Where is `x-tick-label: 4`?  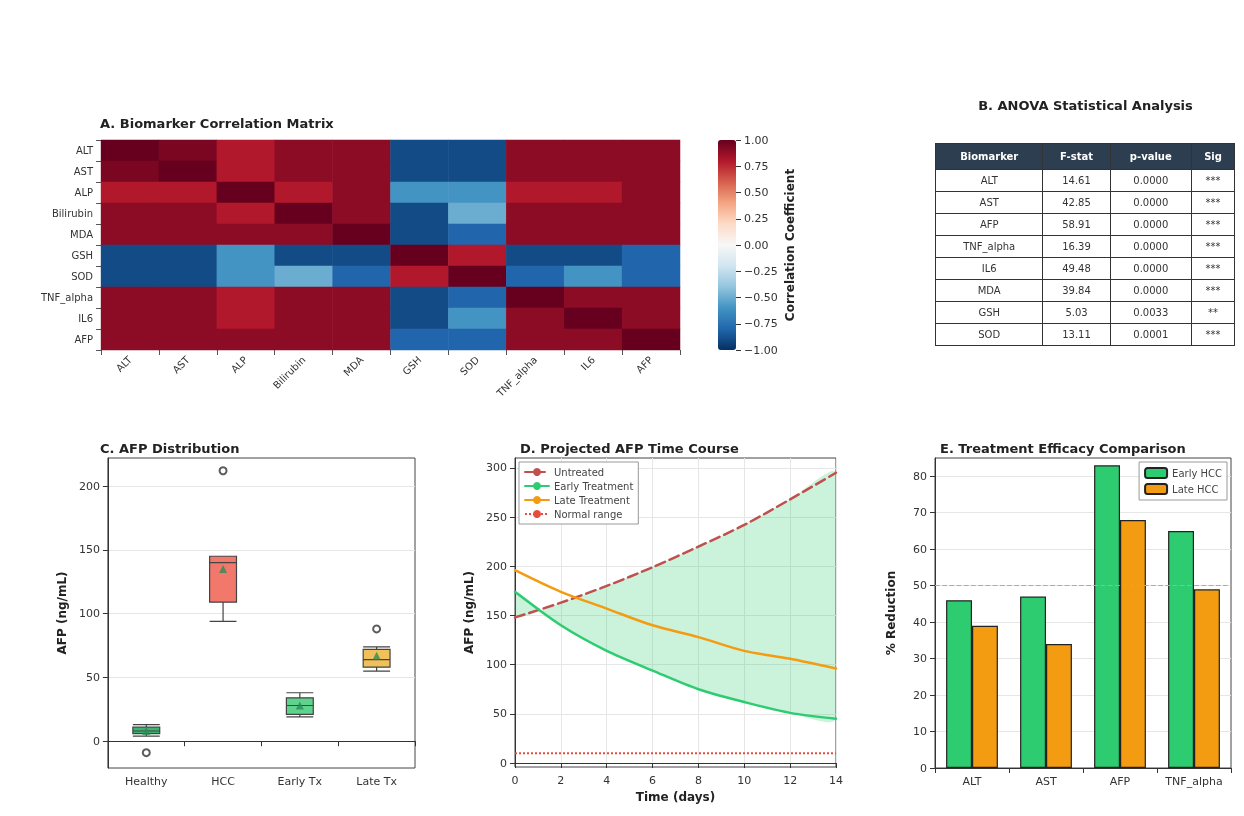
x-tick-label: 4 is located at coordinates (607, 780).